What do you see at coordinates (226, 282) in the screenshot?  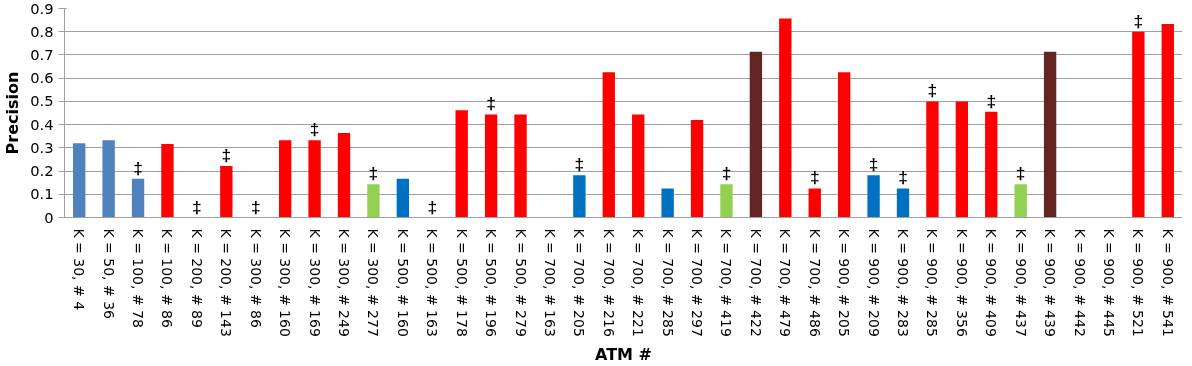 I see `x-tick-label: K = 200, # 143` at bounding box center [226, 282].